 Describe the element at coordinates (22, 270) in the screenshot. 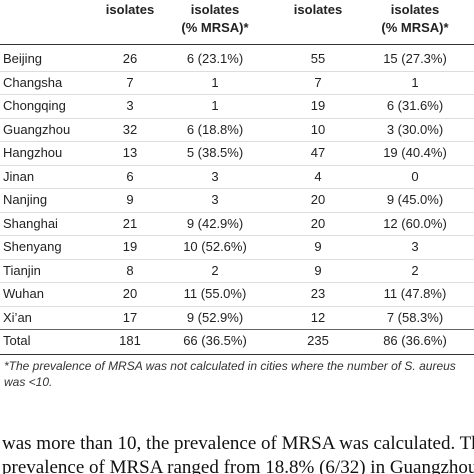

I see `city-cell: Tianjin` at that location.